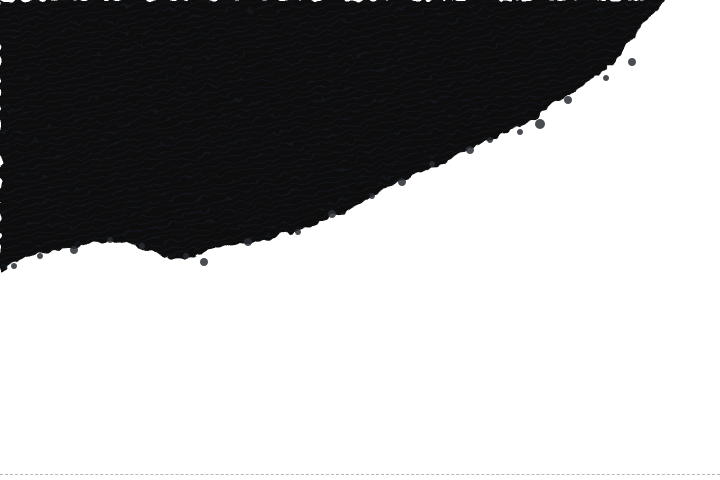 This screenshot has width=720, height=480. What do you see at coordinates (360, 474) in the screenshot?
I see `dotted-bottom-border` at bounding box center [360, 474].